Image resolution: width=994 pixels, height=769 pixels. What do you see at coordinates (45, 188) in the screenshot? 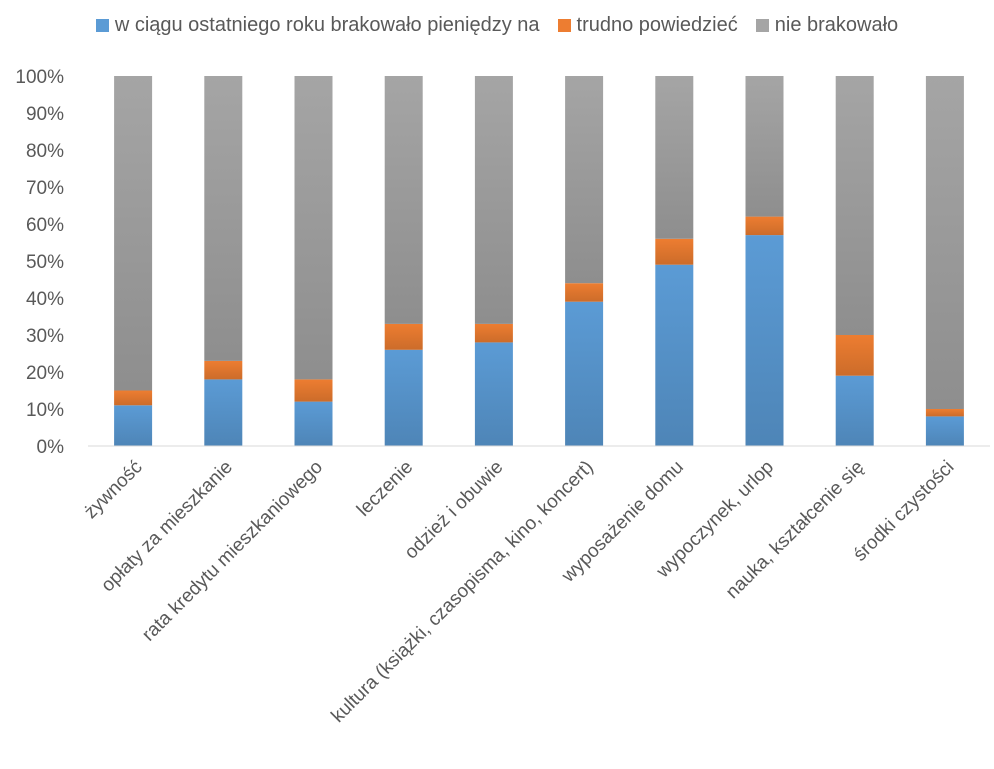
I see `y-tick-label: 70%` at bounding box center [45, 188].